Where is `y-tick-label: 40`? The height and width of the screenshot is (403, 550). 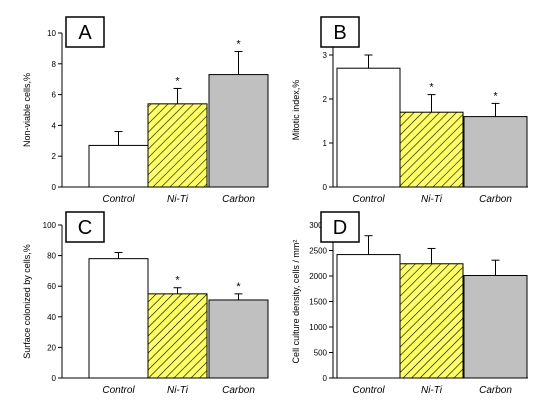
y-tick-label: 40 is located at coordinates (51, 317).